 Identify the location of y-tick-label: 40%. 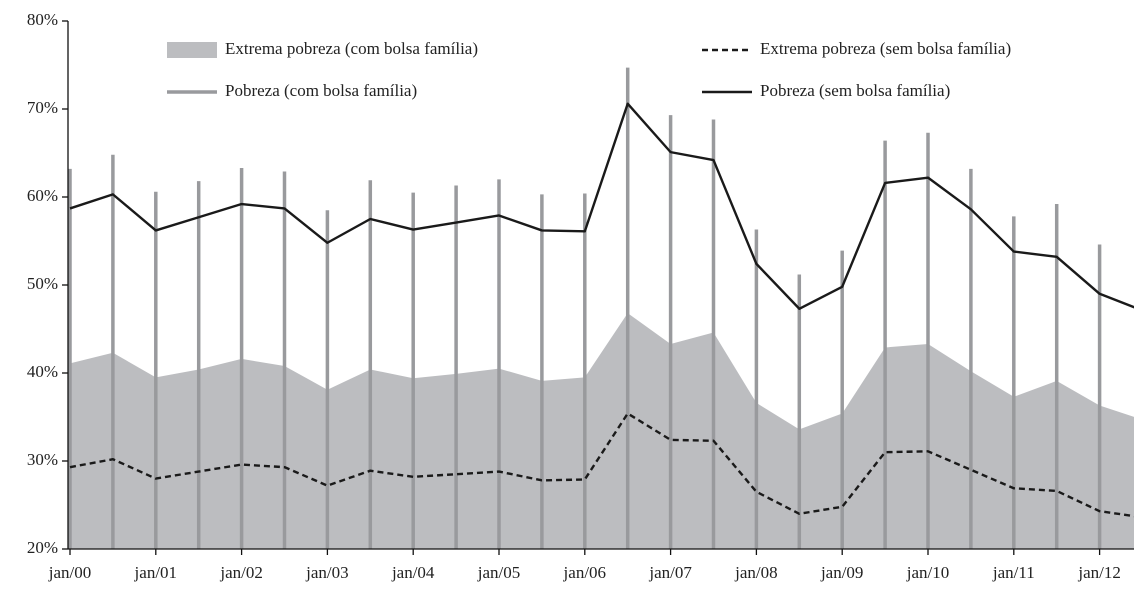
(42, 371).